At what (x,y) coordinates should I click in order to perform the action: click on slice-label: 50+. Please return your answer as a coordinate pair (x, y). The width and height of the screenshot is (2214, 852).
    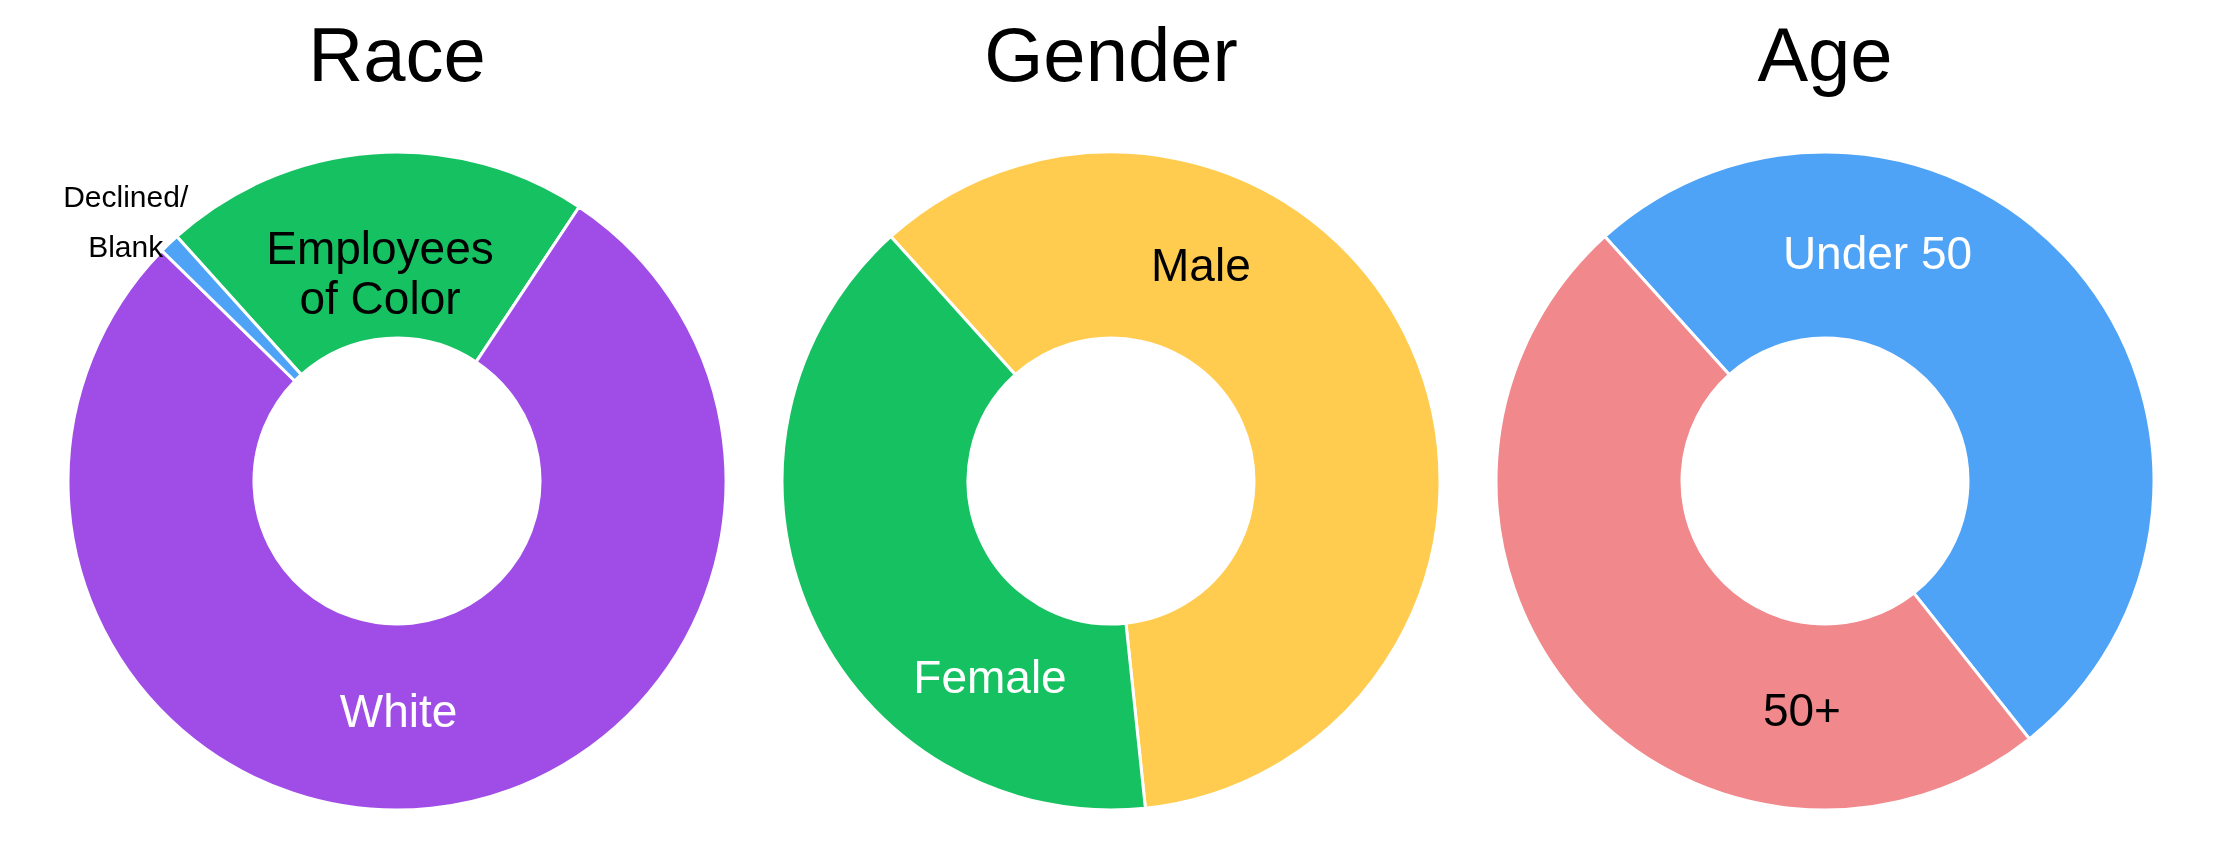
    Looking at the image, I should click on (1801, 709).